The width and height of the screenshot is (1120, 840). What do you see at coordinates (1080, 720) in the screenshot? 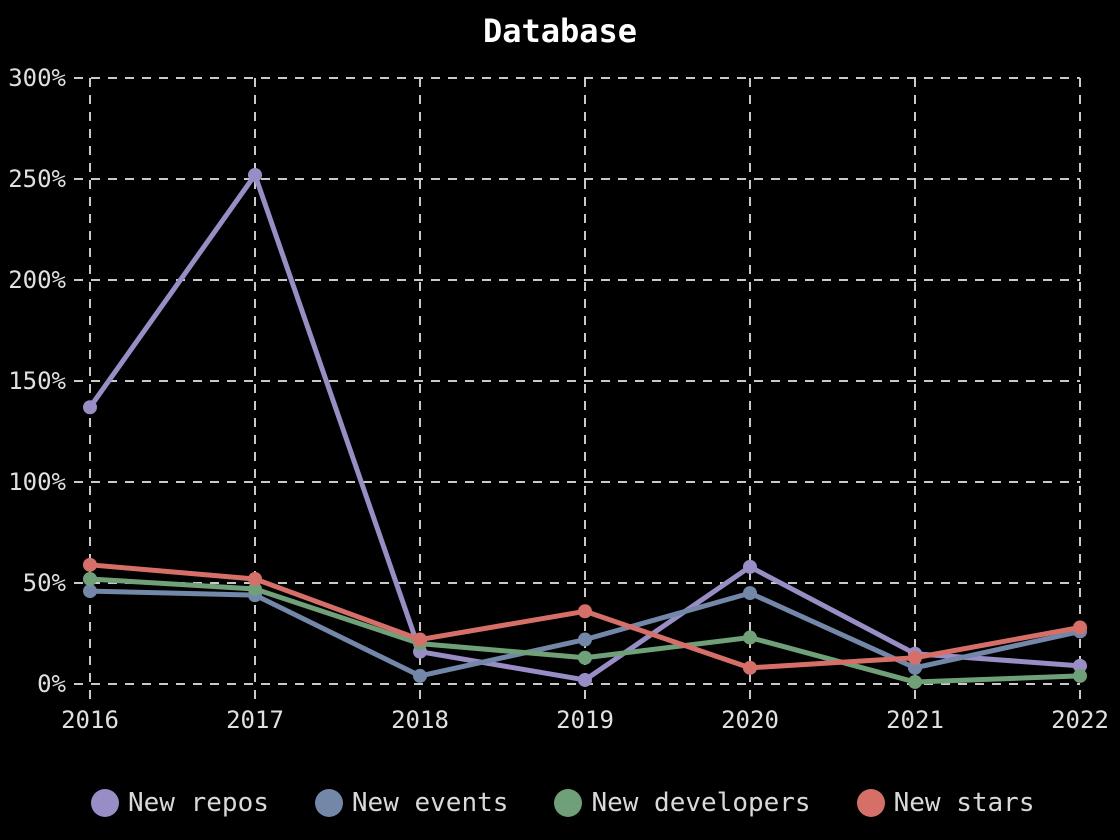
I see `x-tick-label: 2022` at bounding box center [1080, 720].